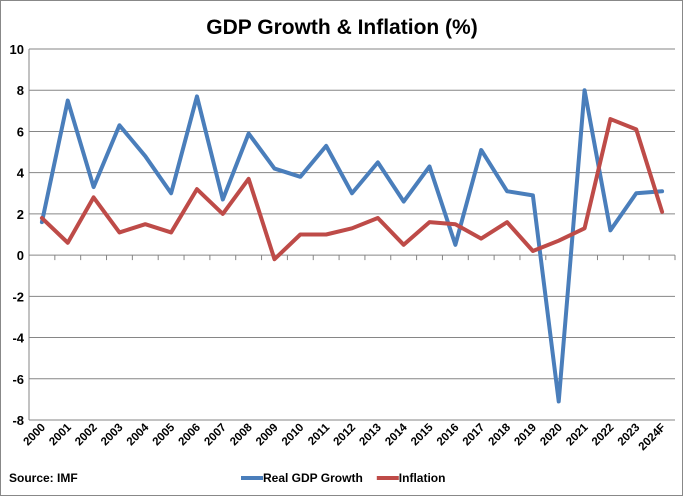  Describe the element at coordinates (293, 435) in the screenshot. I see `x-tick-label: 2010` at that location.